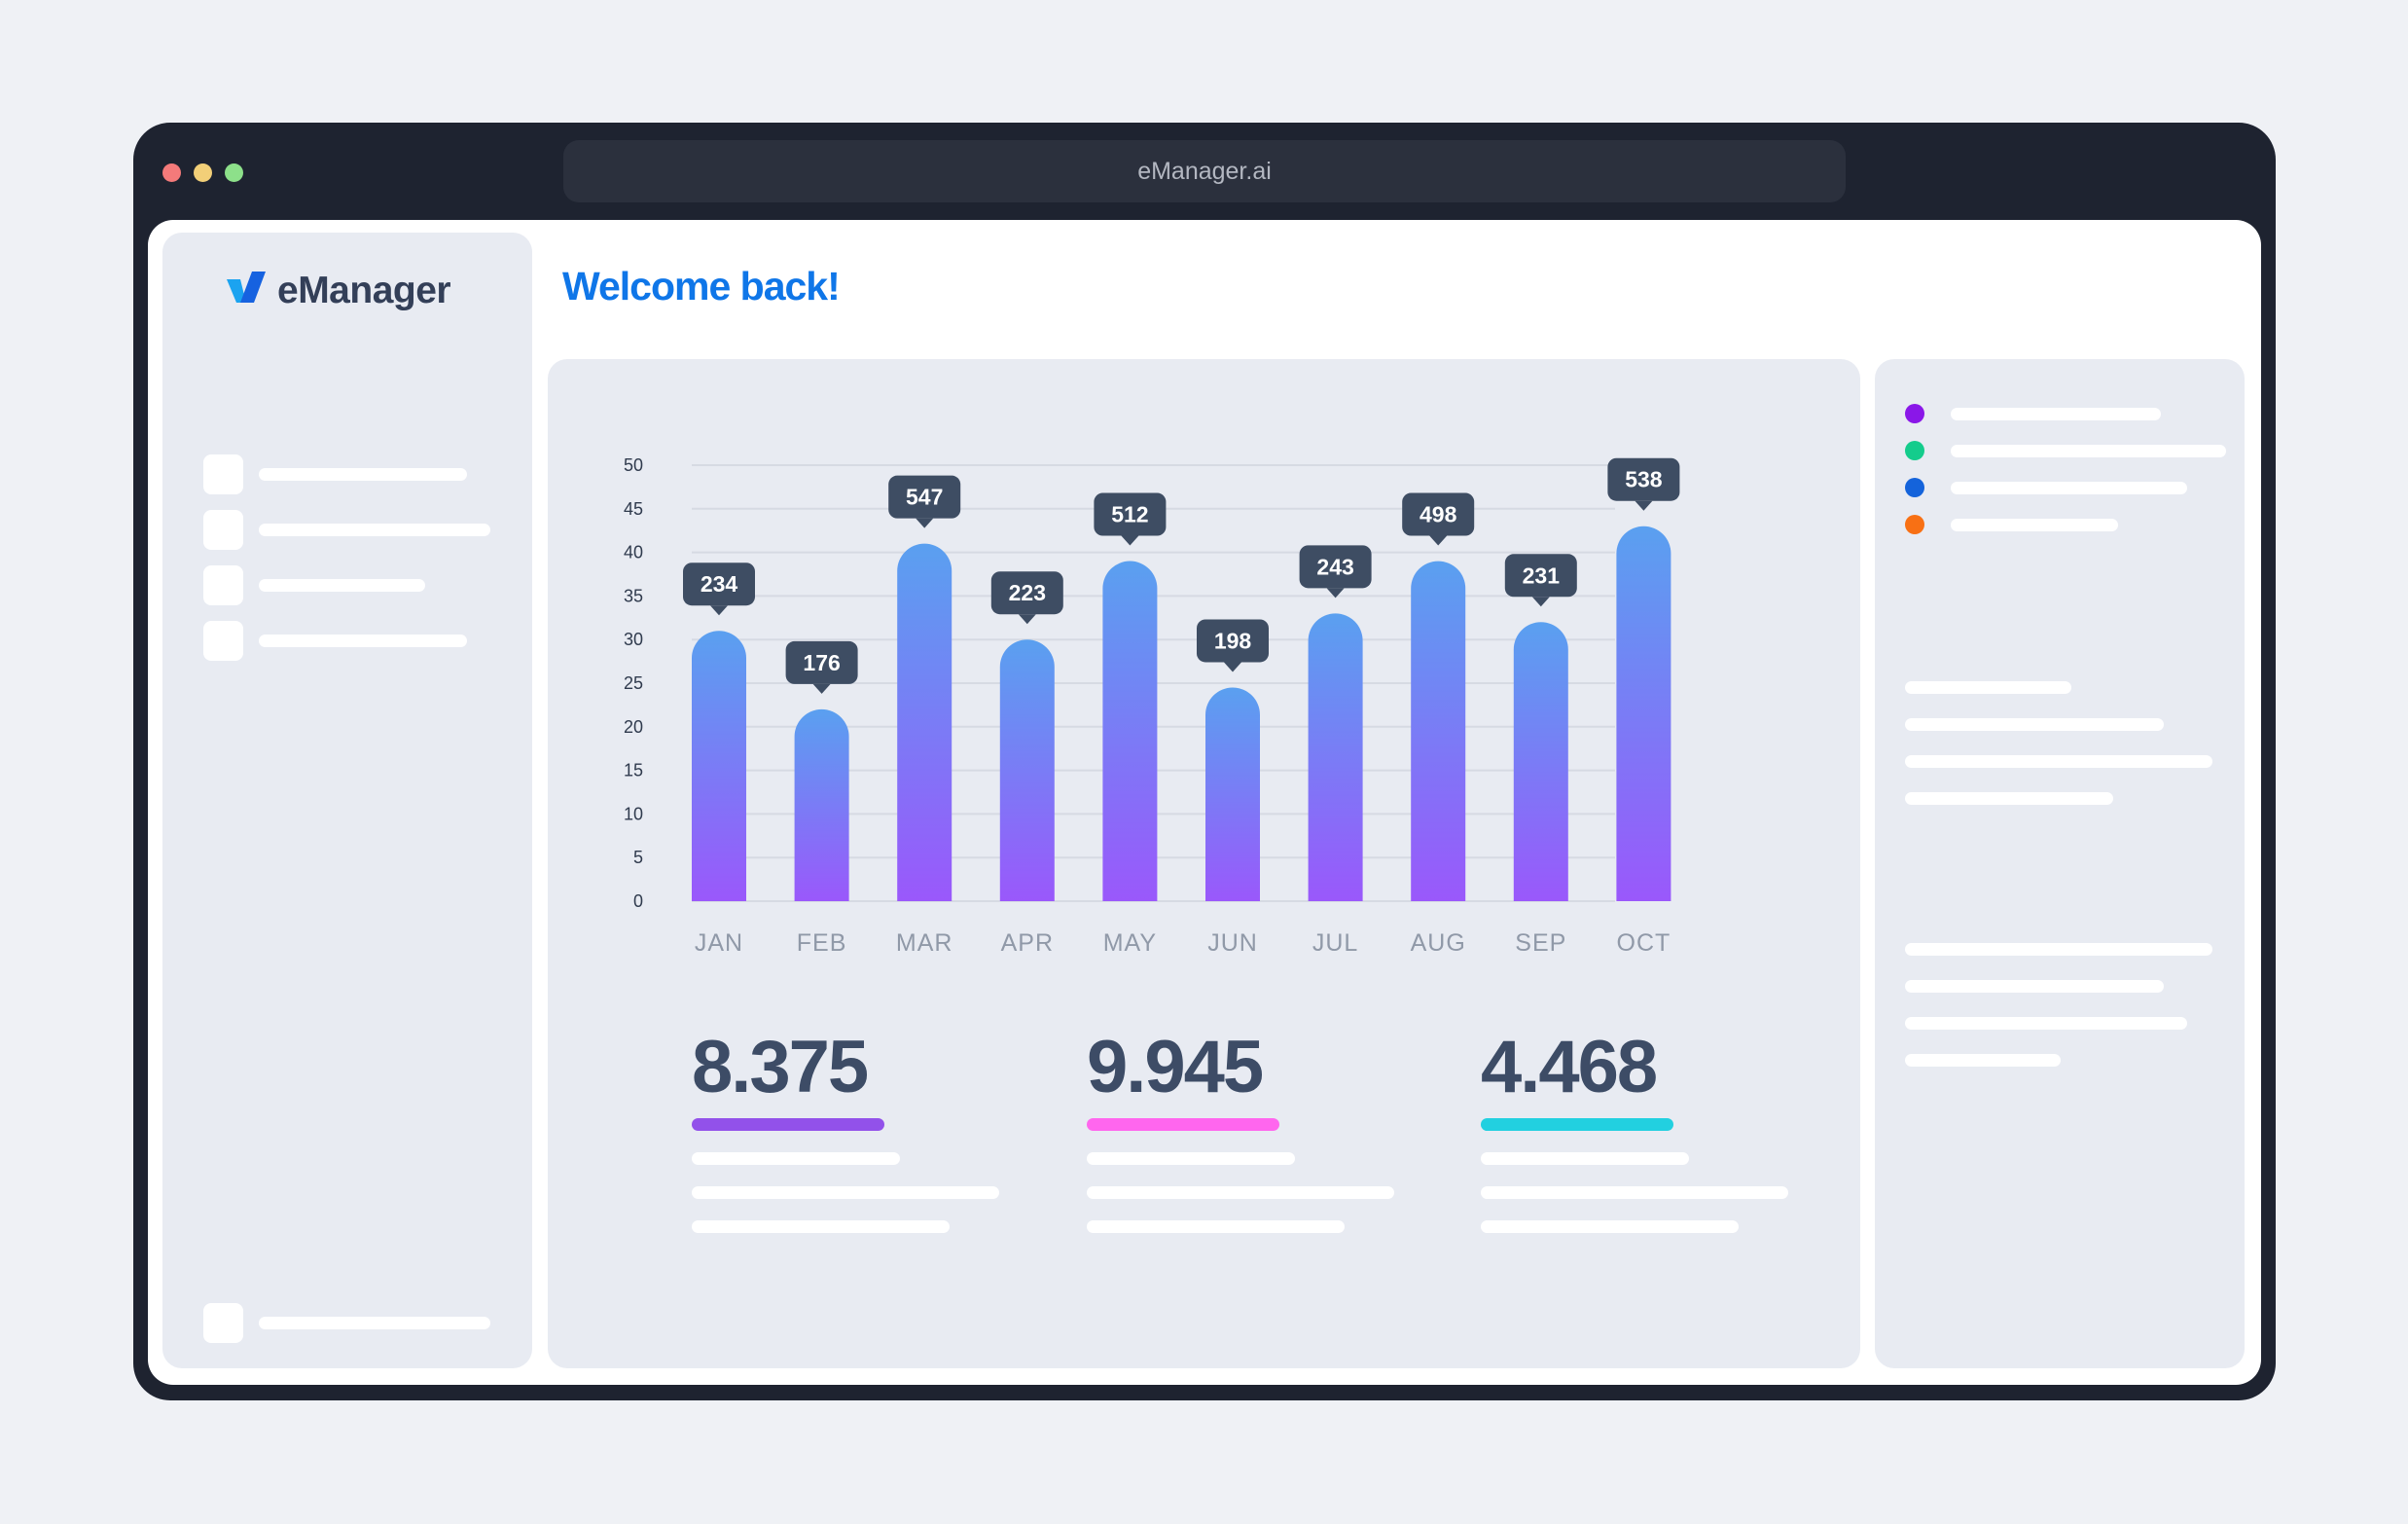 Image resolution: width=2408 pixels, height=1524 pixels. Describe the element at coordinates (633, 552) in the screenshot. I see `y-tick-label: 40` at that location.